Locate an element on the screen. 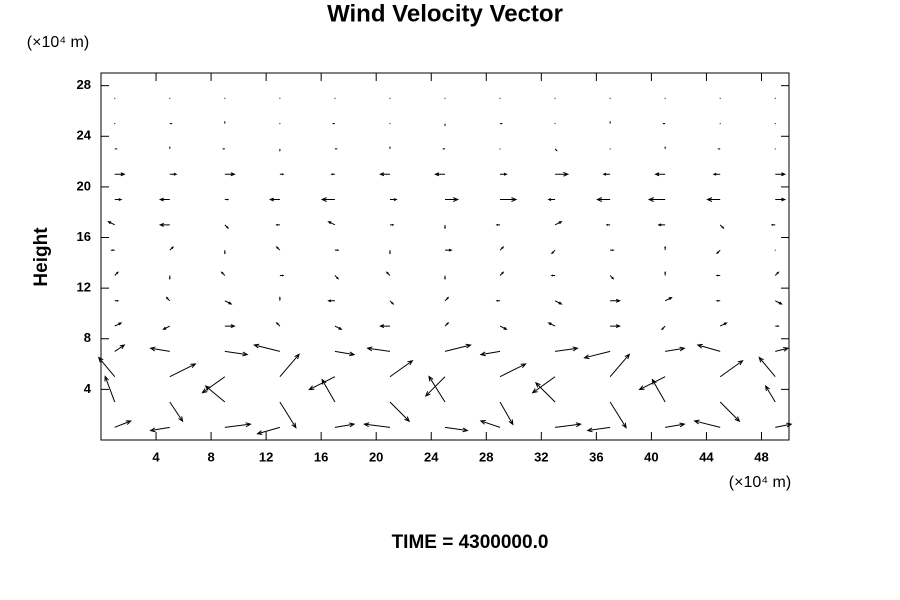 This screenshot has width=900, height=600. x-tick-label: 28 is located at coordinates (486, 456).